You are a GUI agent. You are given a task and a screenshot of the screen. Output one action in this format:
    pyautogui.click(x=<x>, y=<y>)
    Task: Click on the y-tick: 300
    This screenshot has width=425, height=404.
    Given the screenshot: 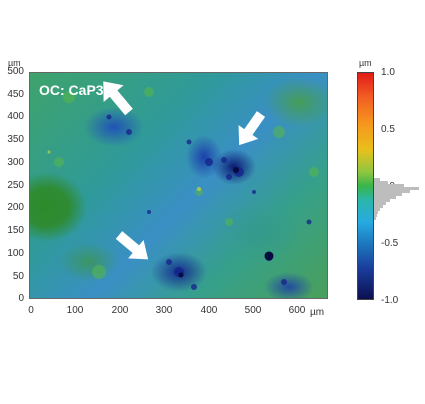 What is the action you would take?
    pyautogui.click(x=15, y=162)
    